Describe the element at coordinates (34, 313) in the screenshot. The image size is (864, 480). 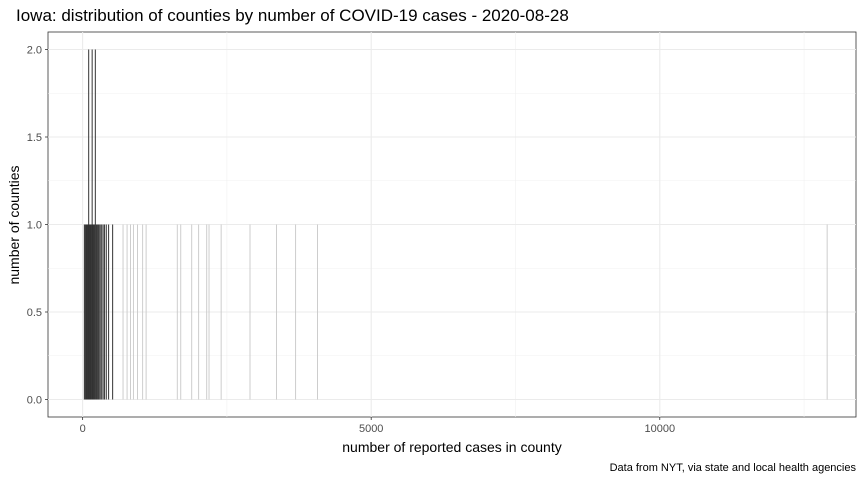
I see `y-tick-label: 0.5` at that location.